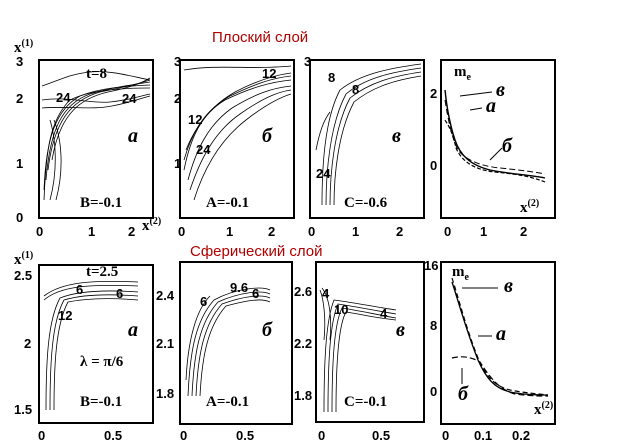 Image resolution: width=624 pixels, height=446 pixels. What do you see at coordinates (543, 409) in the screenshot?
I see `bottom-me-x-label: x(2)` at bounding box center [543, 409].